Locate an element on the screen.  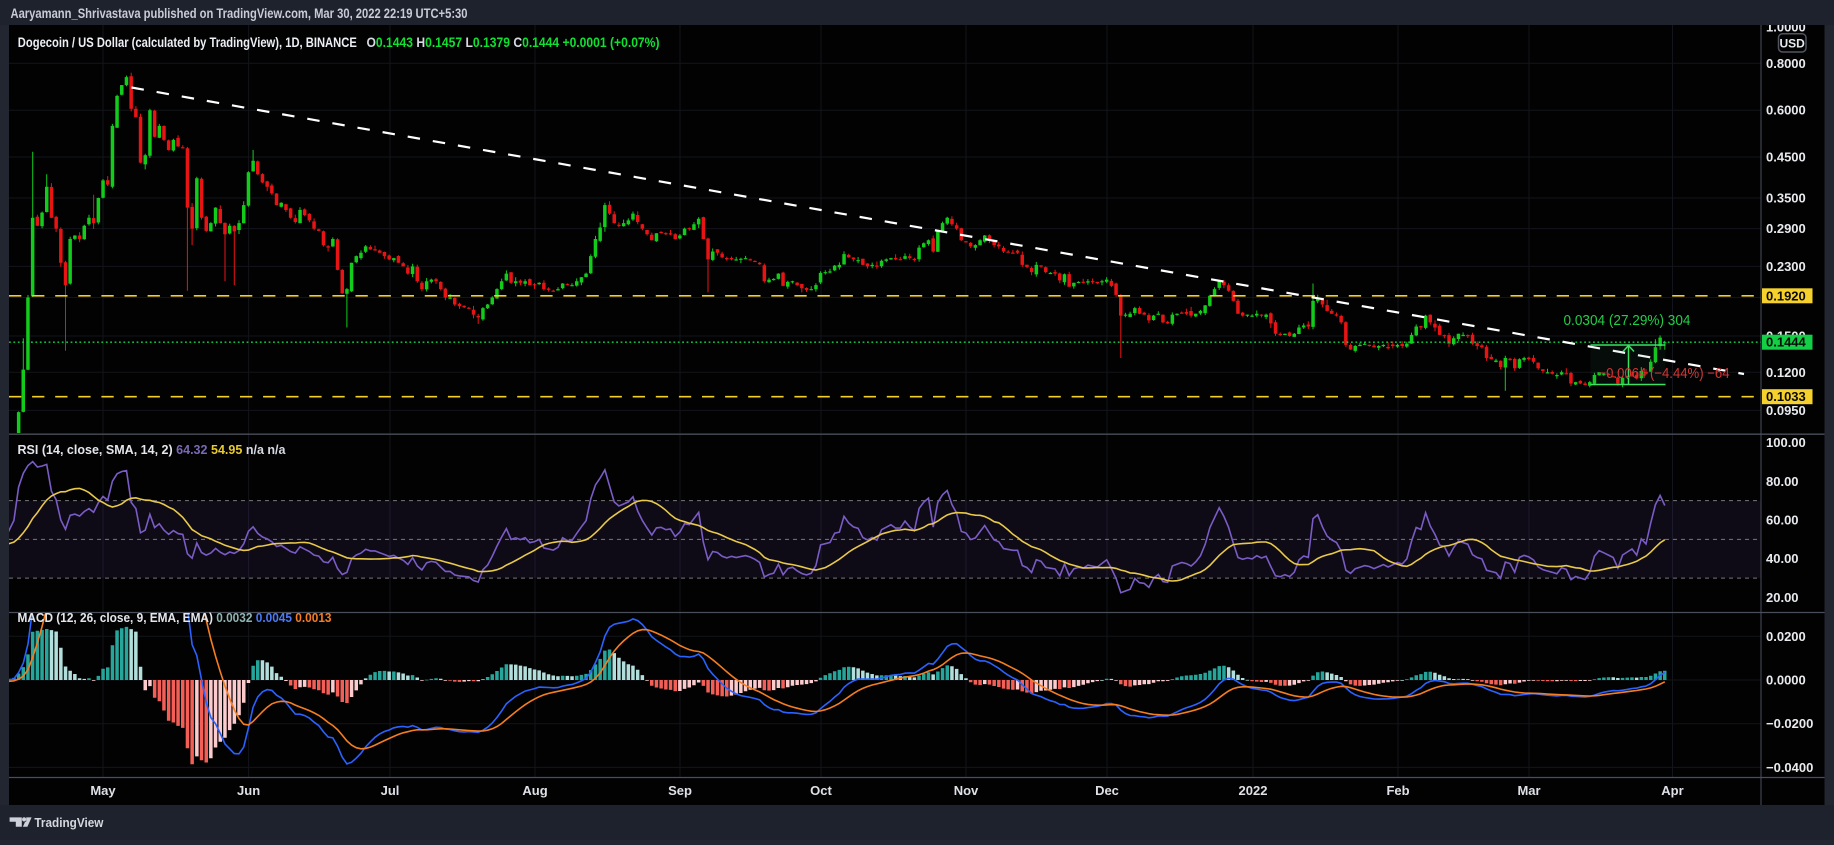
svg-text: 0.2300 is located at coordinates (1786, 266).